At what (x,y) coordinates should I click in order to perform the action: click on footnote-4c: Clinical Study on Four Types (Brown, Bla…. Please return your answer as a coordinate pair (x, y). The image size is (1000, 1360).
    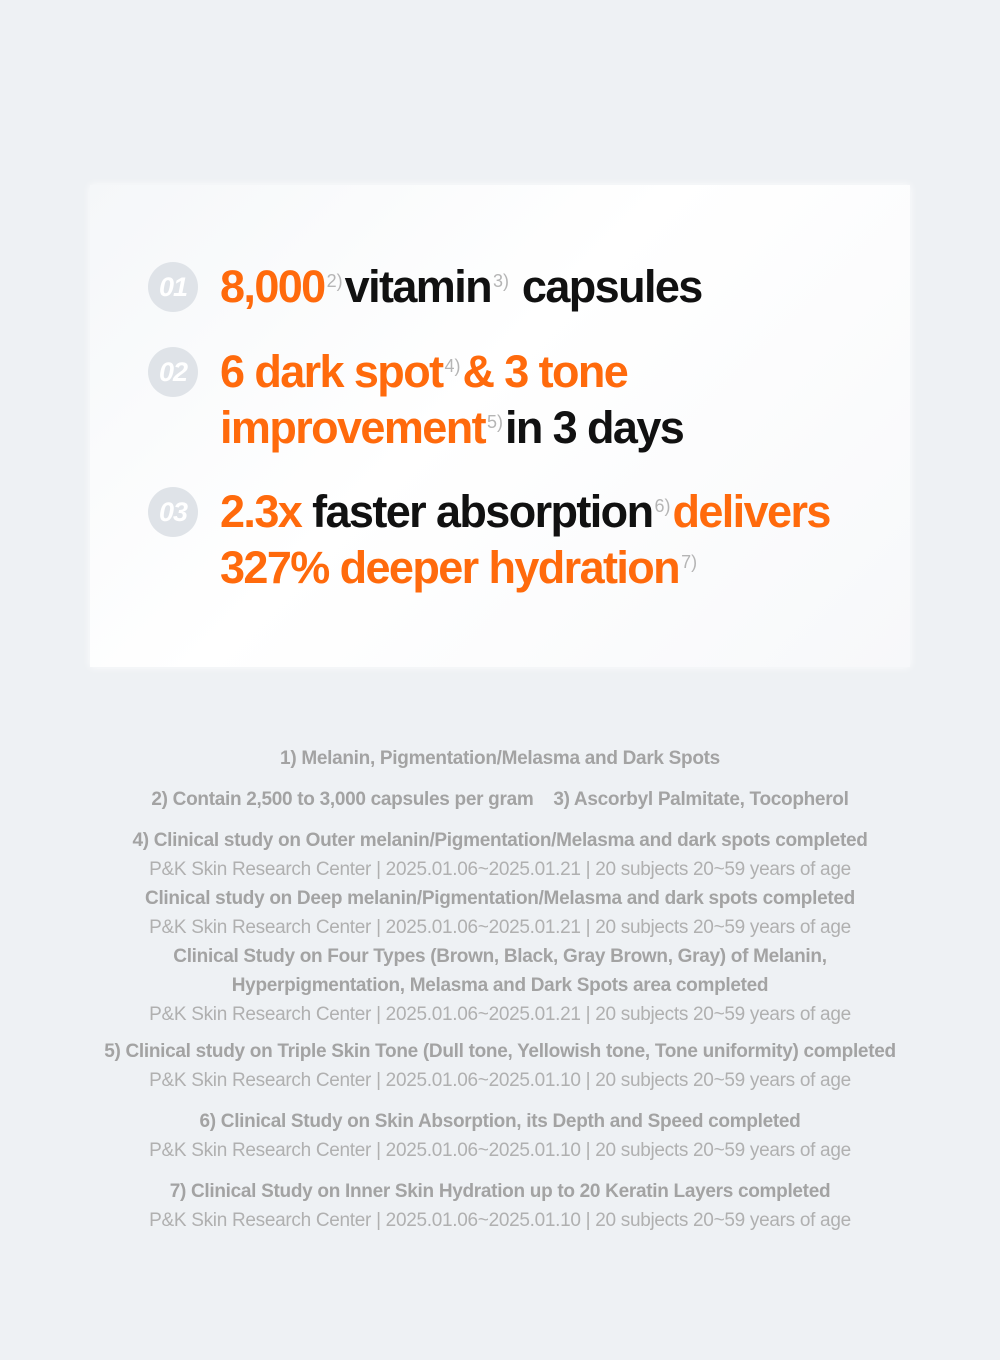
    Looking at the image, I should click on (500, 956).